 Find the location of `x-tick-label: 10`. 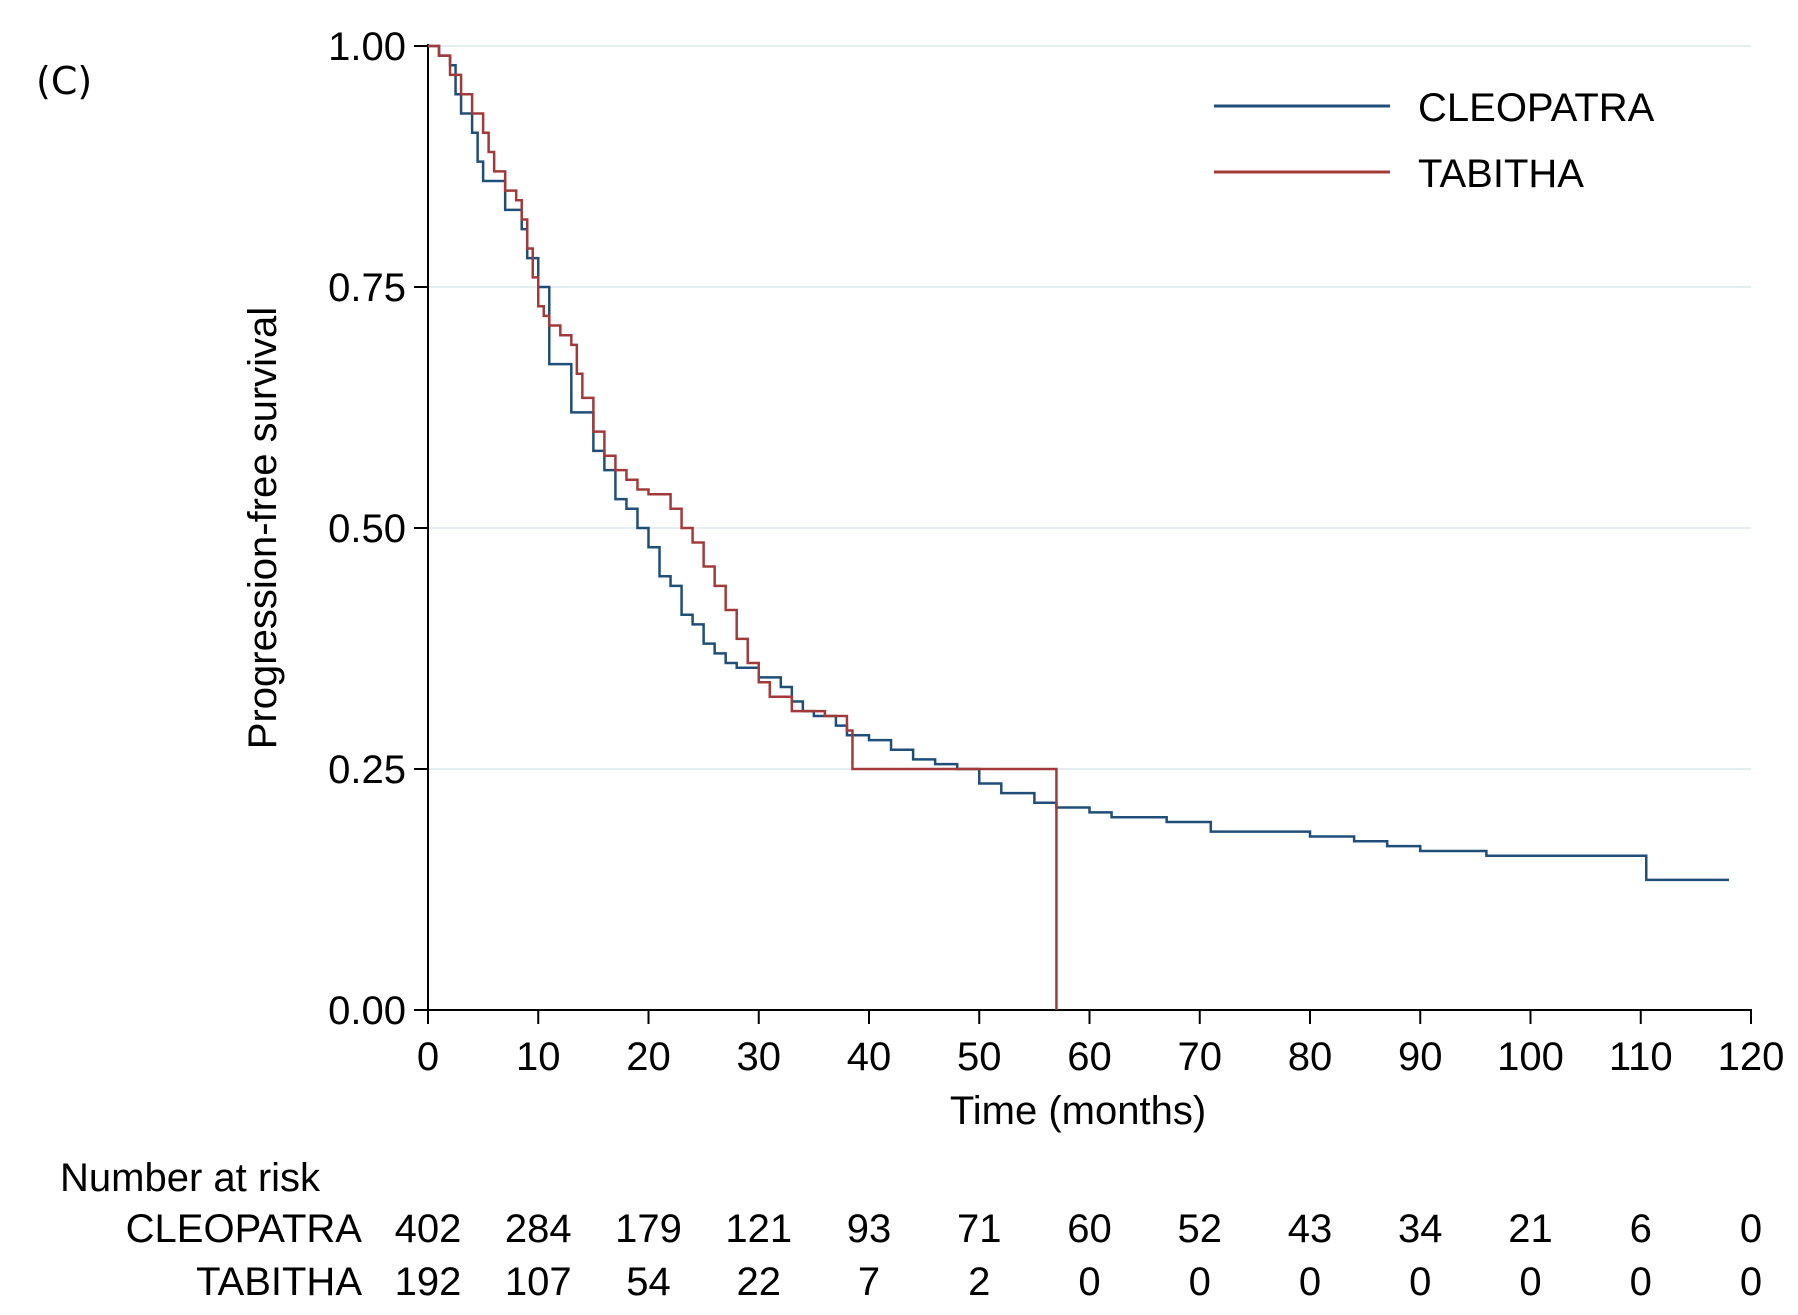

x-tick-label: 10 is located at coordinates (538, 1057).